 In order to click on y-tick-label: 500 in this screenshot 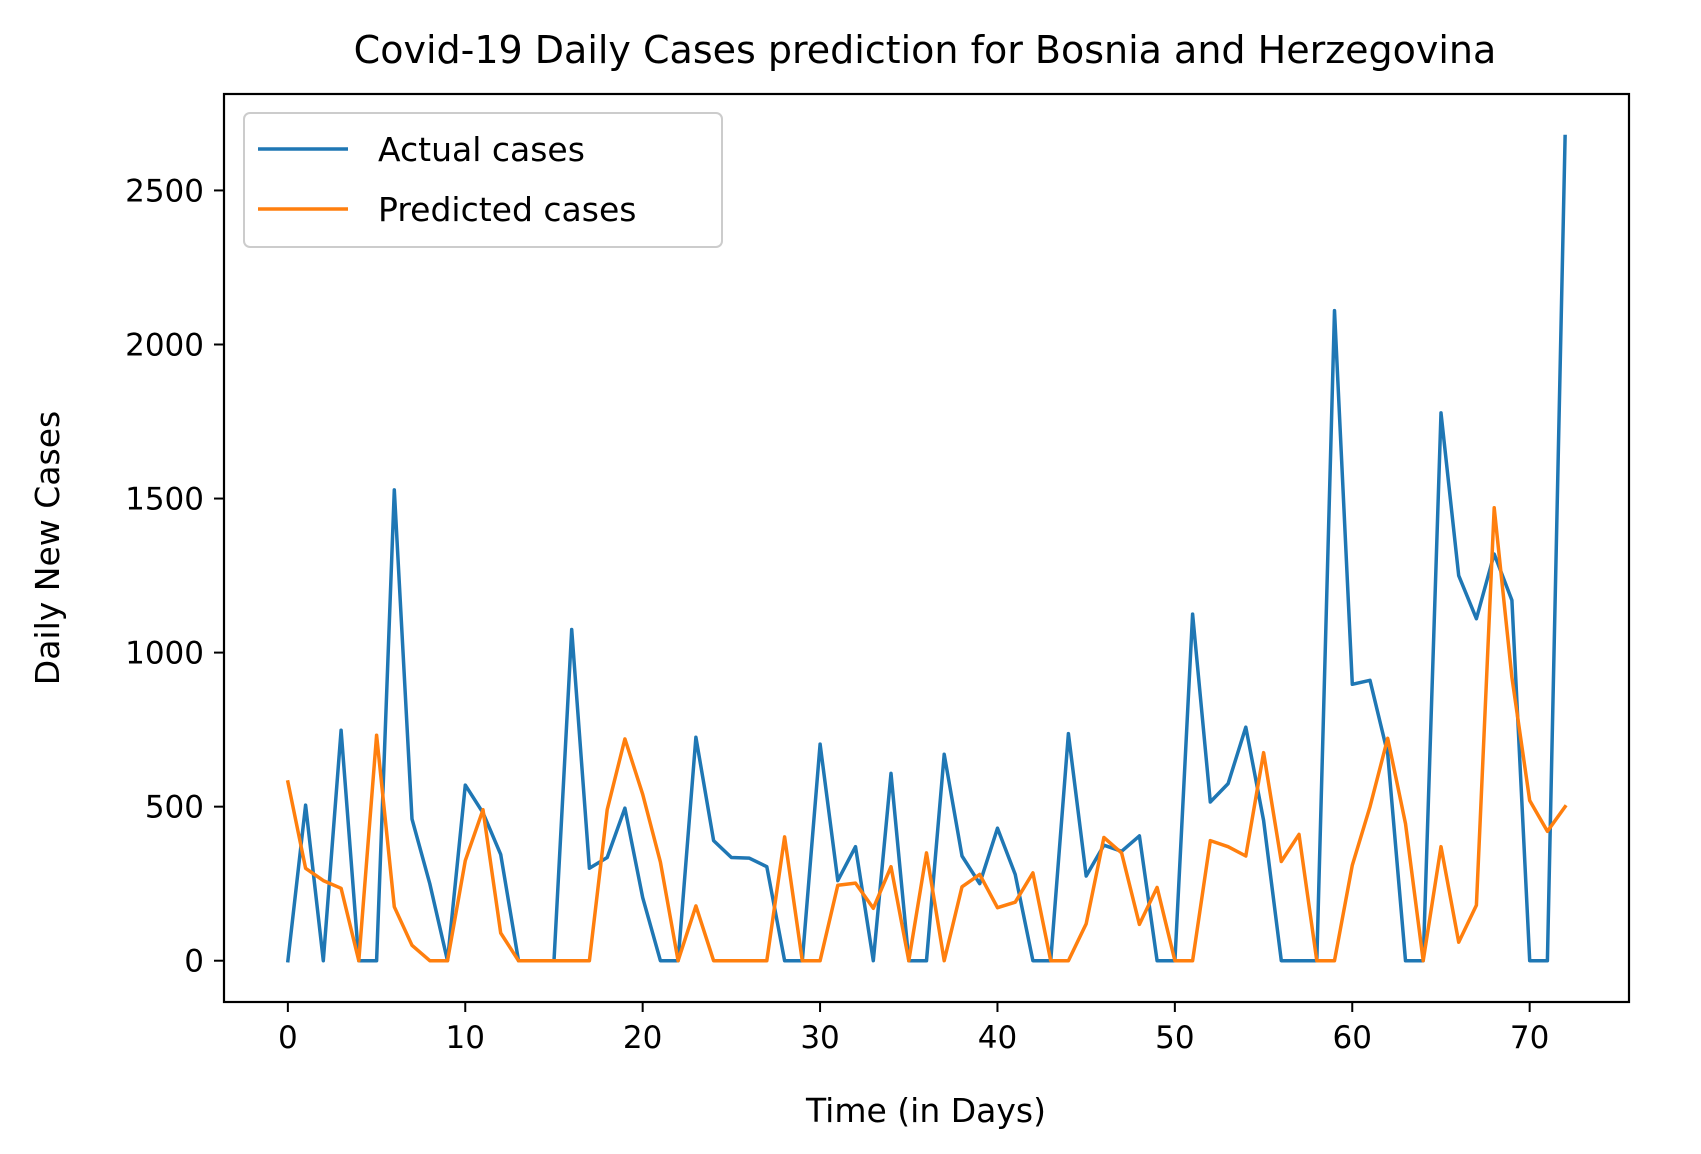, I will do `click(174, 808)`.